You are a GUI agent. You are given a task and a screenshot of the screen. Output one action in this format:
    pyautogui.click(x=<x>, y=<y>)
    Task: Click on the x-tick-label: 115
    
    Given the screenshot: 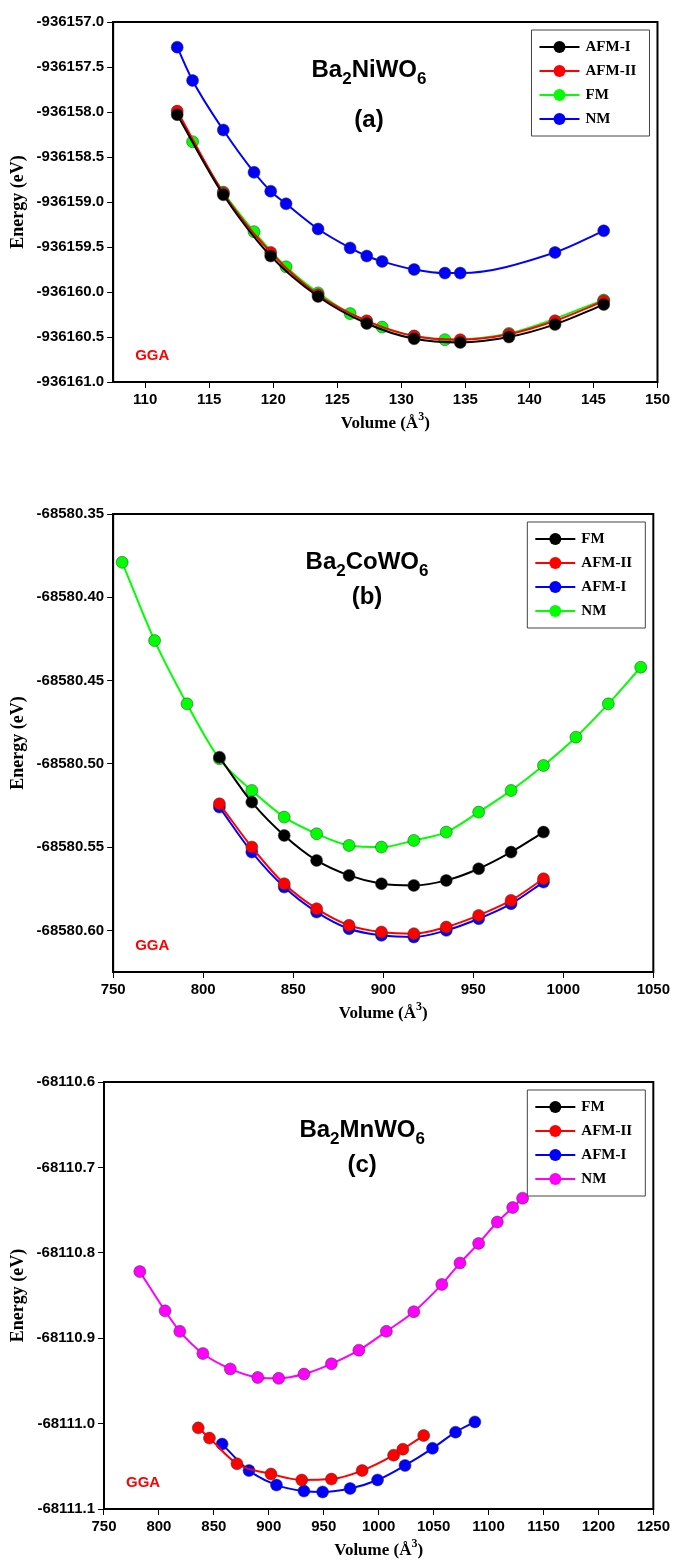 What is the action you would take?
    pyautogui.click(x=209, y=399)
    